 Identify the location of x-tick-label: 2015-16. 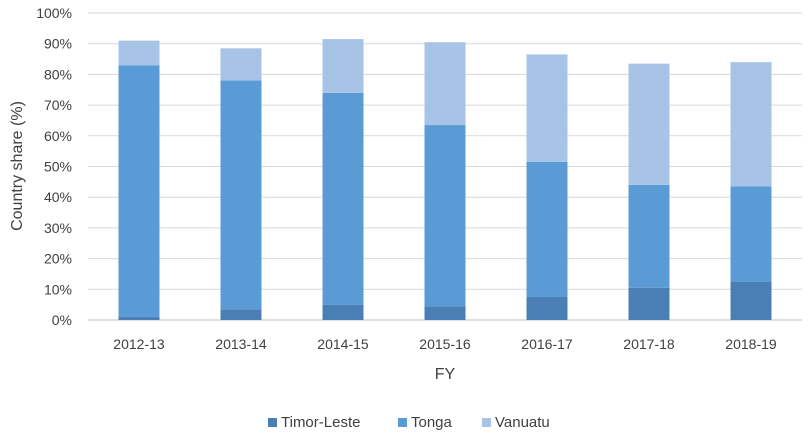
(445, 344).